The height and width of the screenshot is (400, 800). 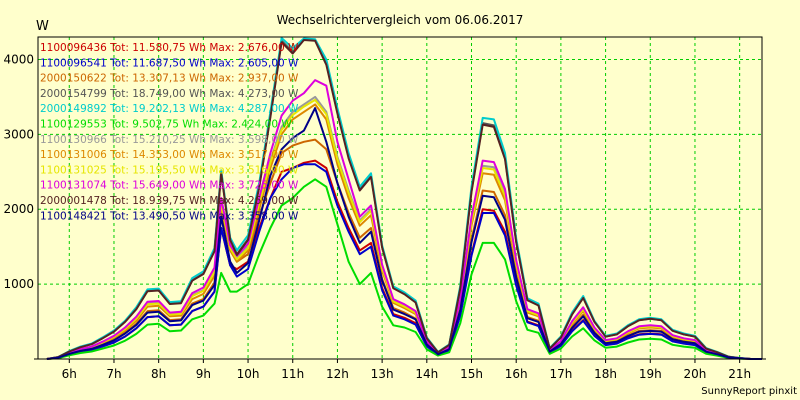 What do you see at coordinates (18, 134) in the screenshot?
I see `y-tick-label: 3000` at bounding box center [18, 134].